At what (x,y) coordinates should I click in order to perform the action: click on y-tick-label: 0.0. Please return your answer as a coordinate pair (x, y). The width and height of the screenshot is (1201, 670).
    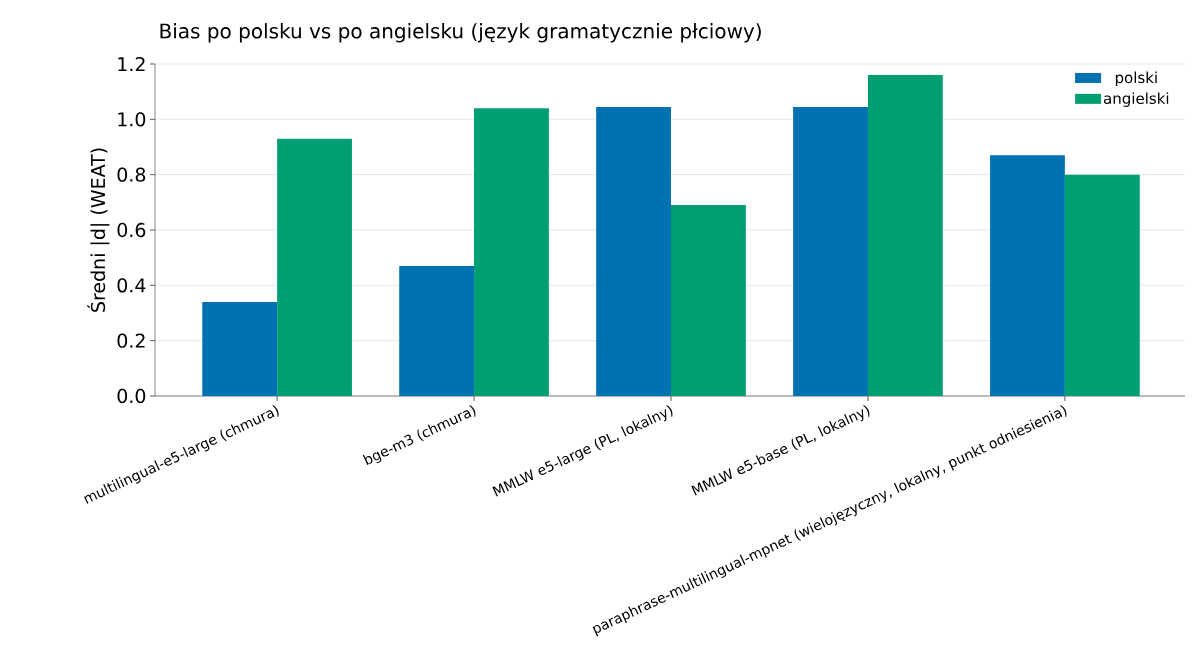
    Looking at the image, I should click on (131, 396).